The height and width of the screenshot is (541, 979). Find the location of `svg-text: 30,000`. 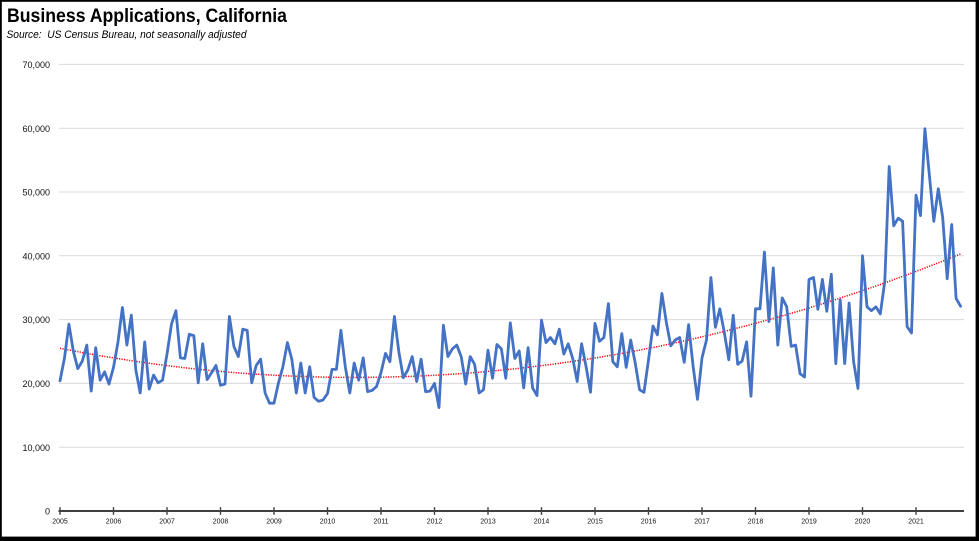

svg-text: 30,000 is located at coordinates (36, 320).